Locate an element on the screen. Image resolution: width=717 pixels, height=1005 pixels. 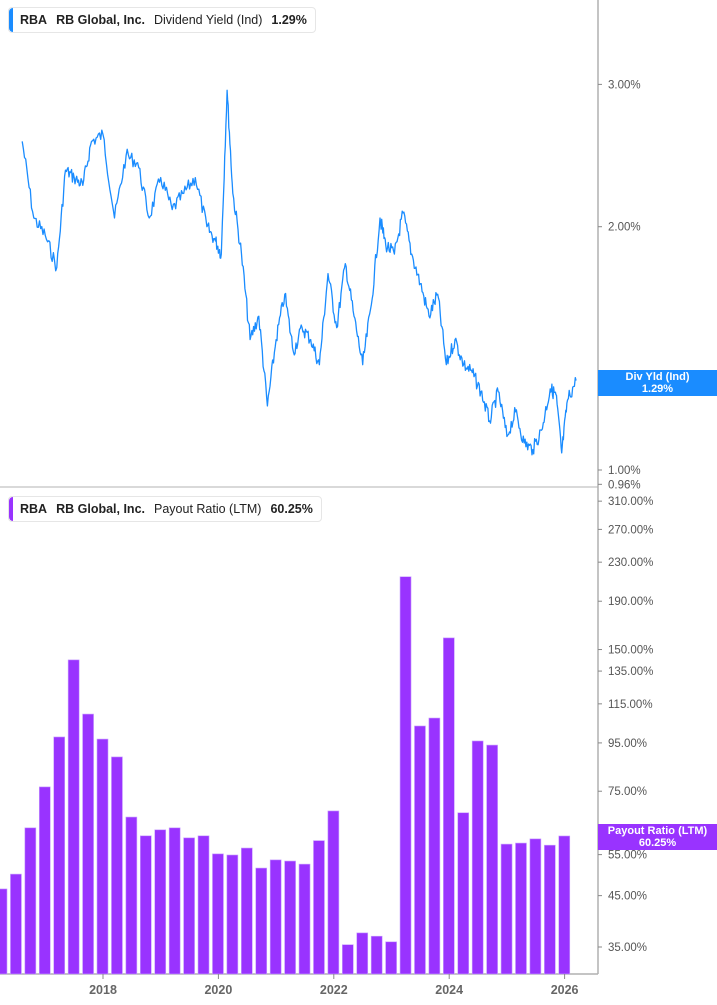
x-tick-label: 2026 is located at coordinates (565, 990).